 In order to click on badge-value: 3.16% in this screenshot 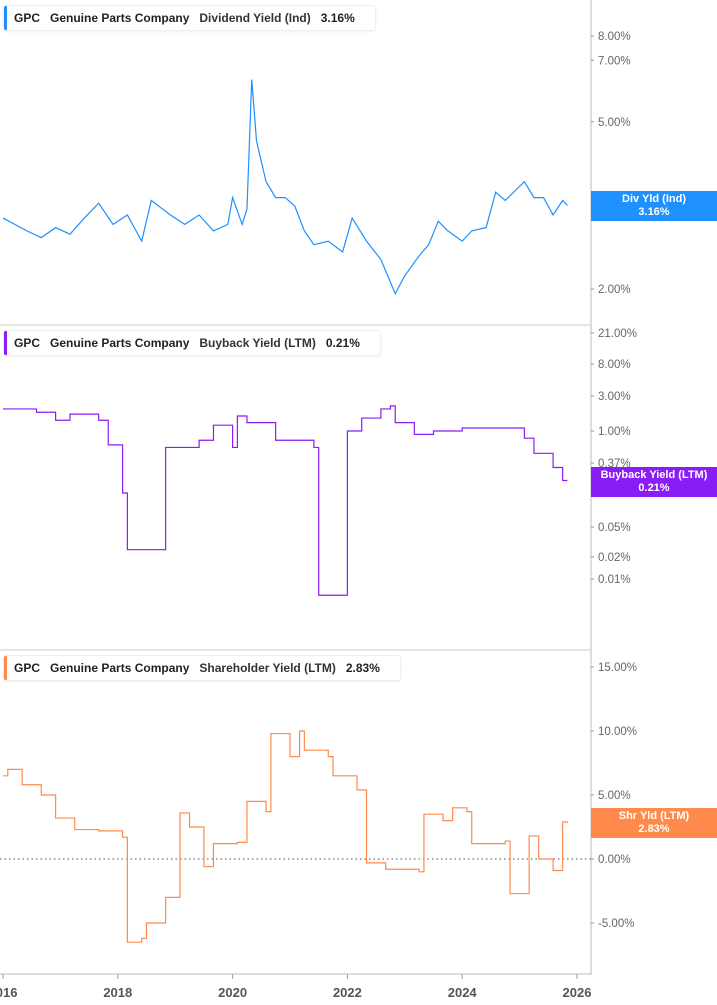, I will do `click(654, 212)`.